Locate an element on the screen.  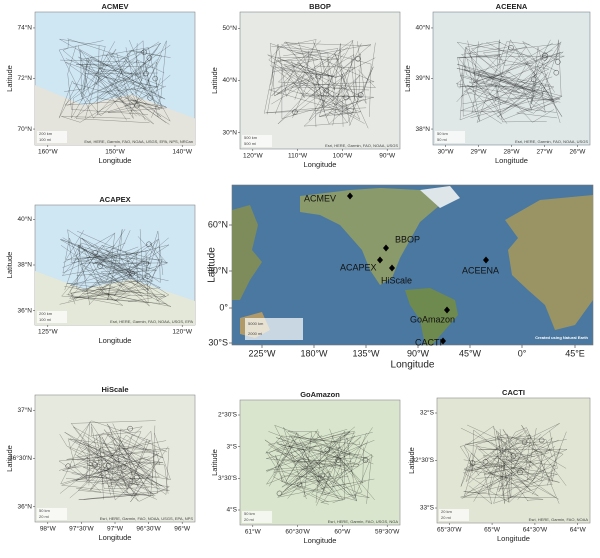
x-tick-label: 60°30'W is located at coordinates (297, 532).